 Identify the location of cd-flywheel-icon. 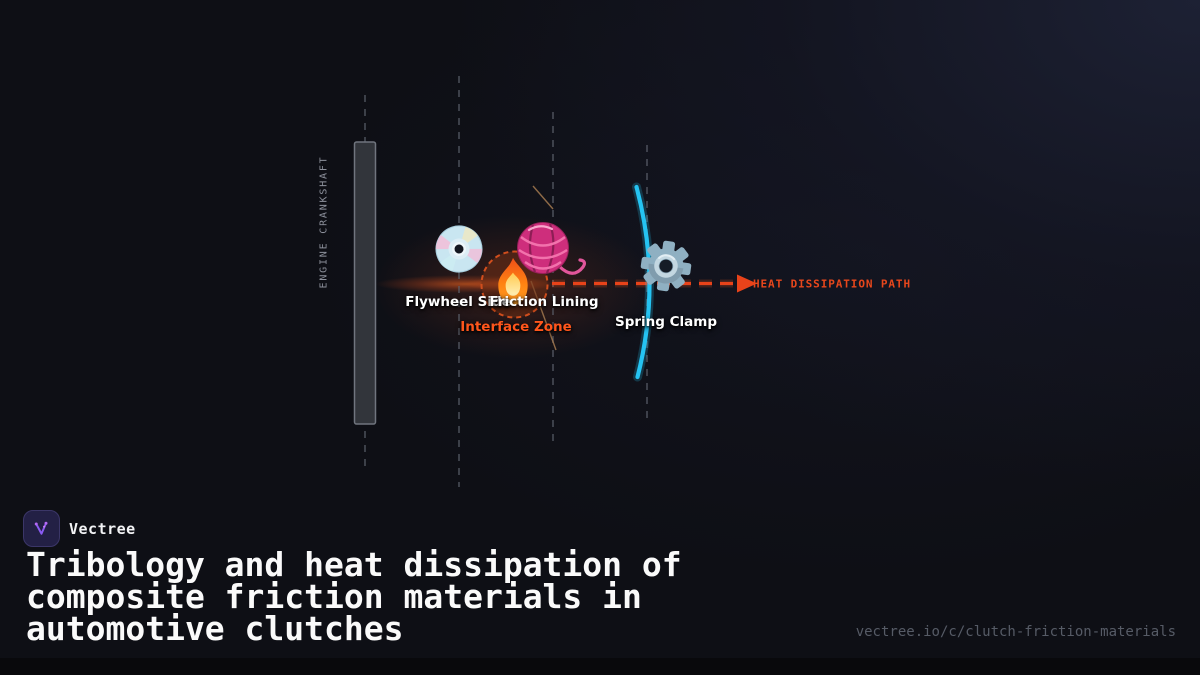
(459, 249).